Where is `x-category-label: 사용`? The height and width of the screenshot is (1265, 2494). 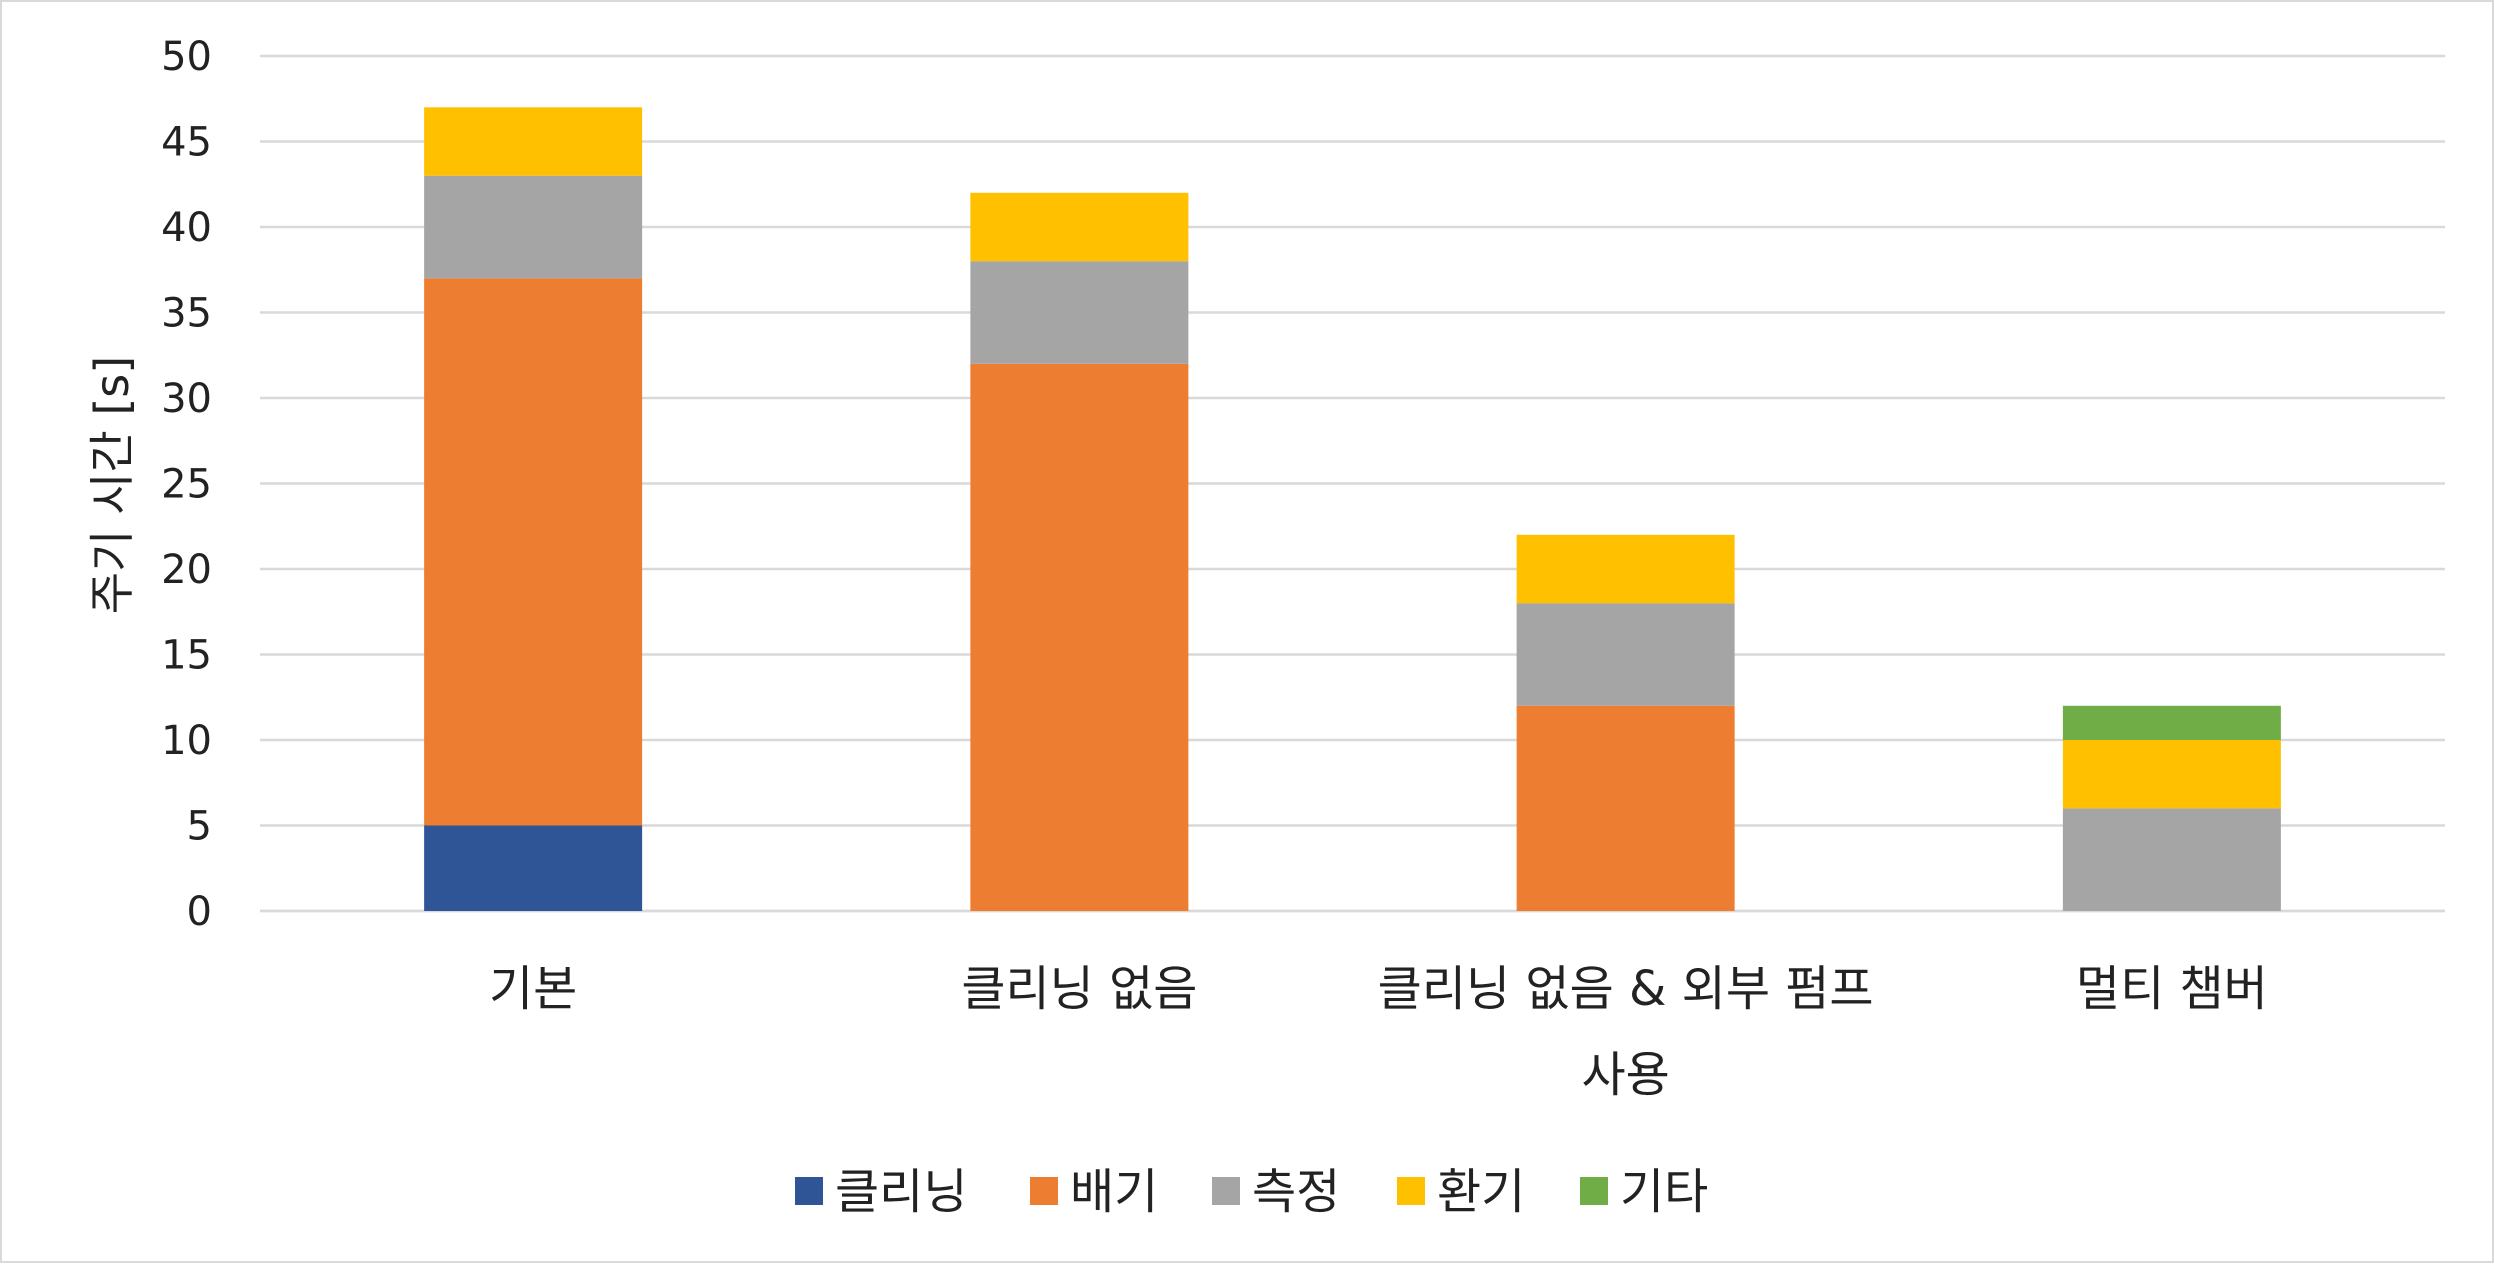 x-category-label: 사용 is located at coordinates (1625, 1075).